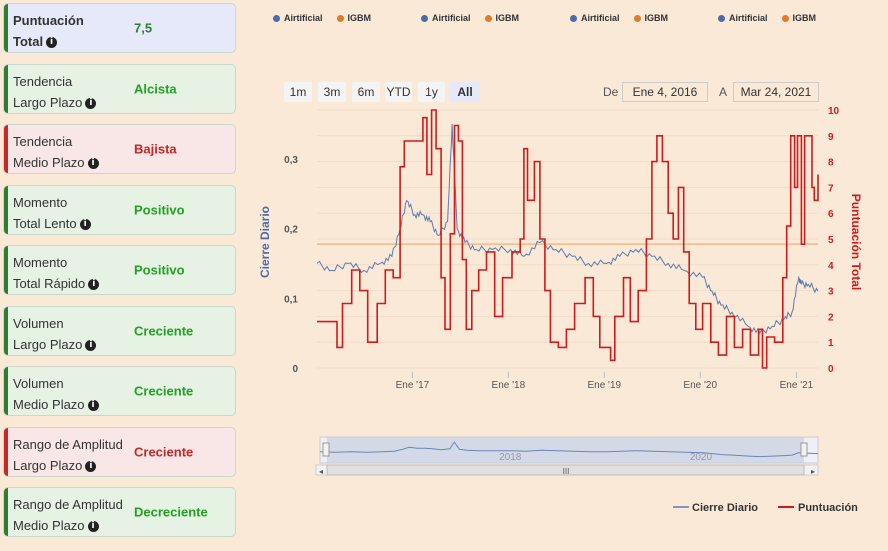 The height and width of the screenshot is (551, 888). I want to click on card-value: Alcista, so click(155, 89).